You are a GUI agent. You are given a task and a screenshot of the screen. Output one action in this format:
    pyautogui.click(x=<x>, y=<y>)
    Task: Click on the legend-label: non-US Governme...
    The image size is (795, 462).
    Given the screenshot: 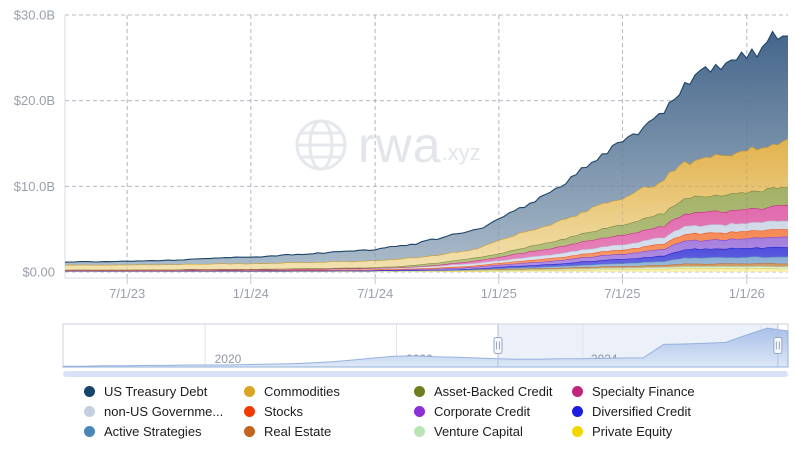 What is the action you would take?
    pyautogui.click(x=164, y=411)
    